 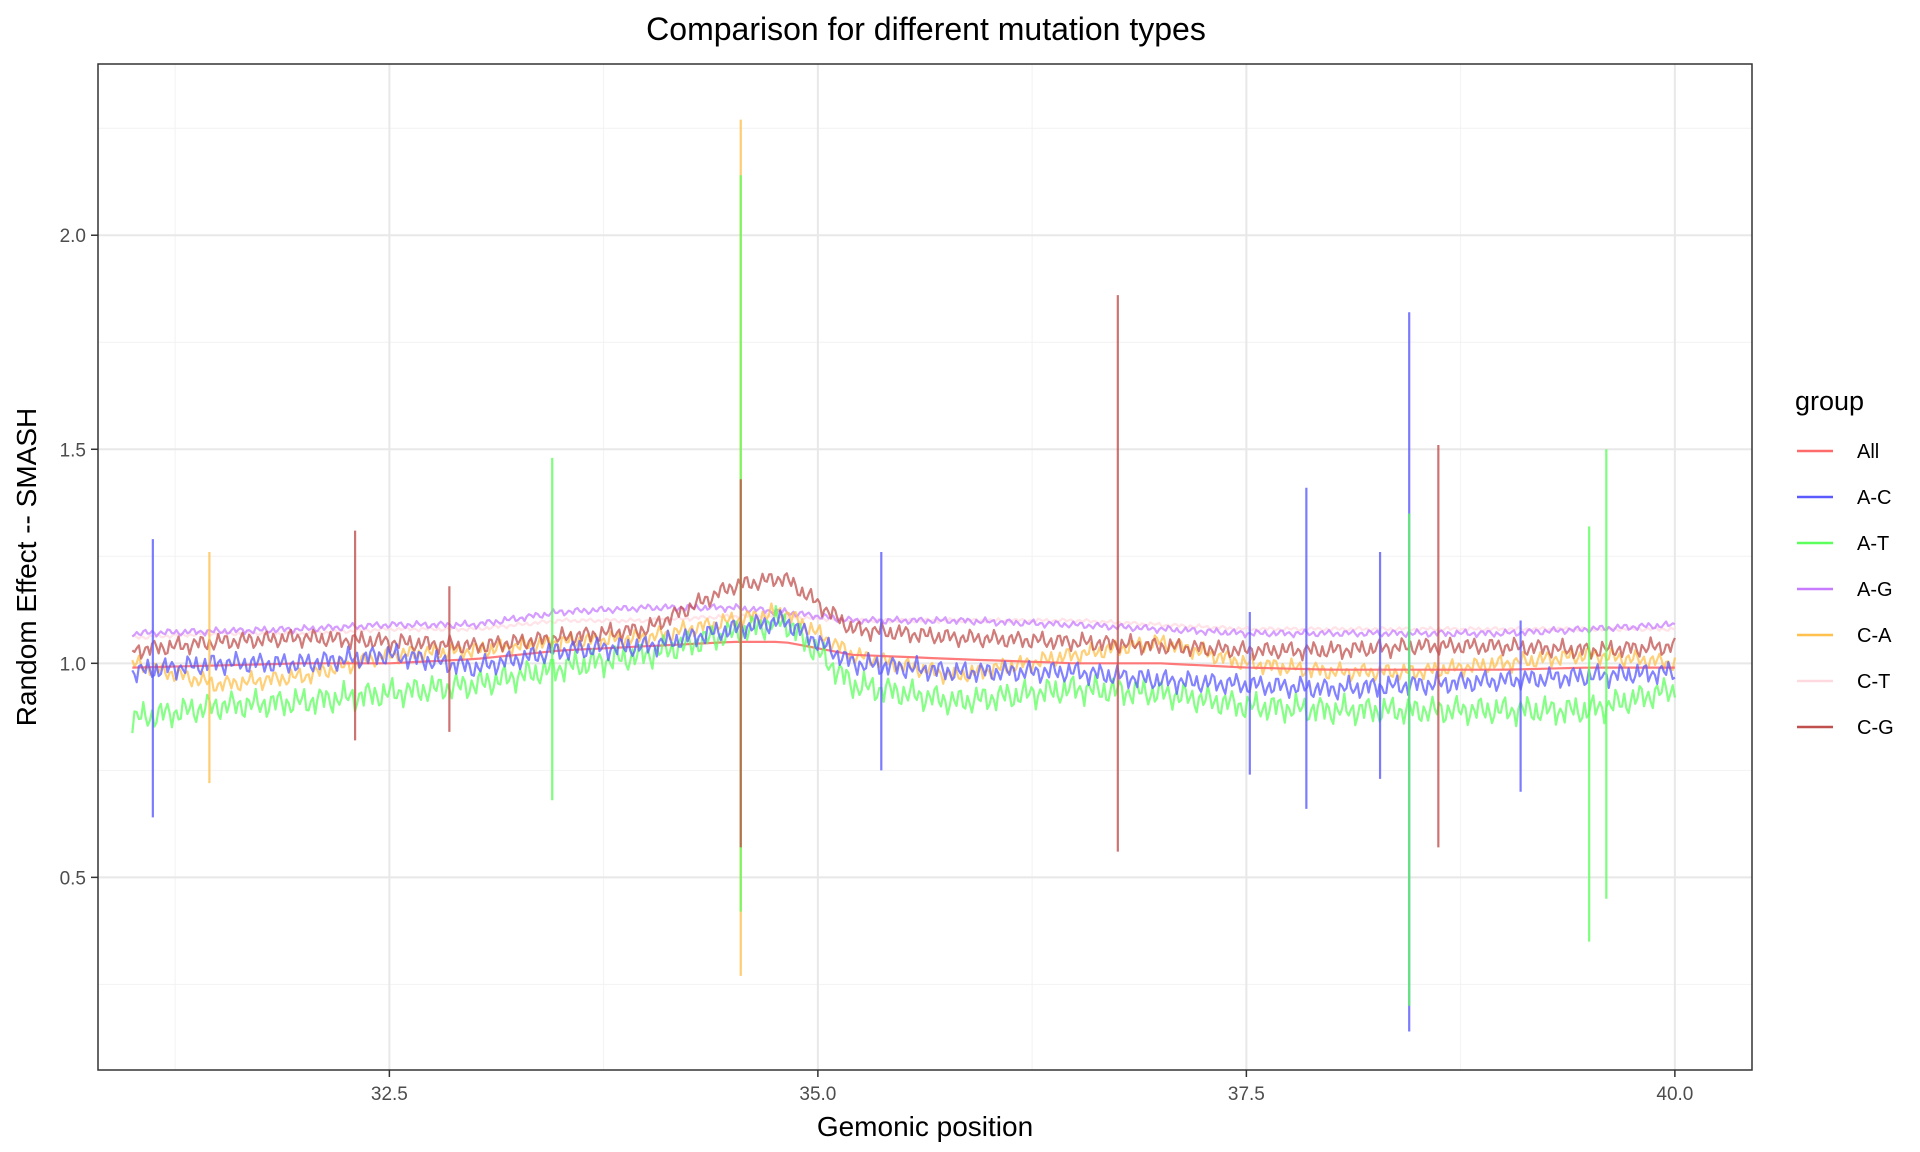 I want to click on series-lines, so click(x=903, y=653).